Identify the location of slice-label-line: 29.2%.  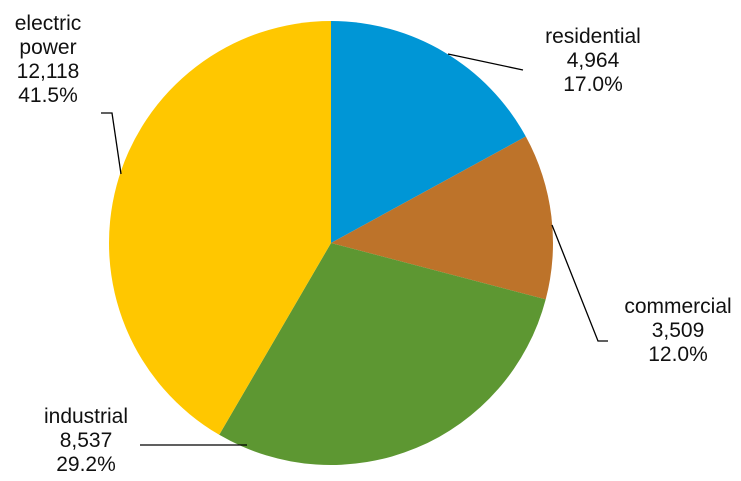
(86, 464).